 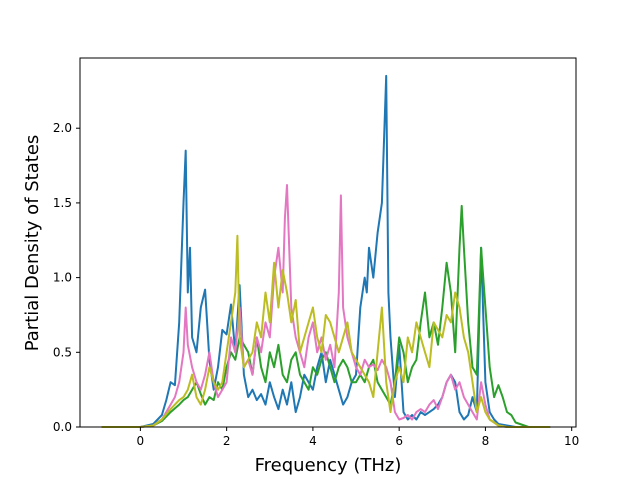 What do you see at coordinates (62, 278) in the screenshot?
I see `y-tick-label: 1.0` at bounding box center [62, 278].